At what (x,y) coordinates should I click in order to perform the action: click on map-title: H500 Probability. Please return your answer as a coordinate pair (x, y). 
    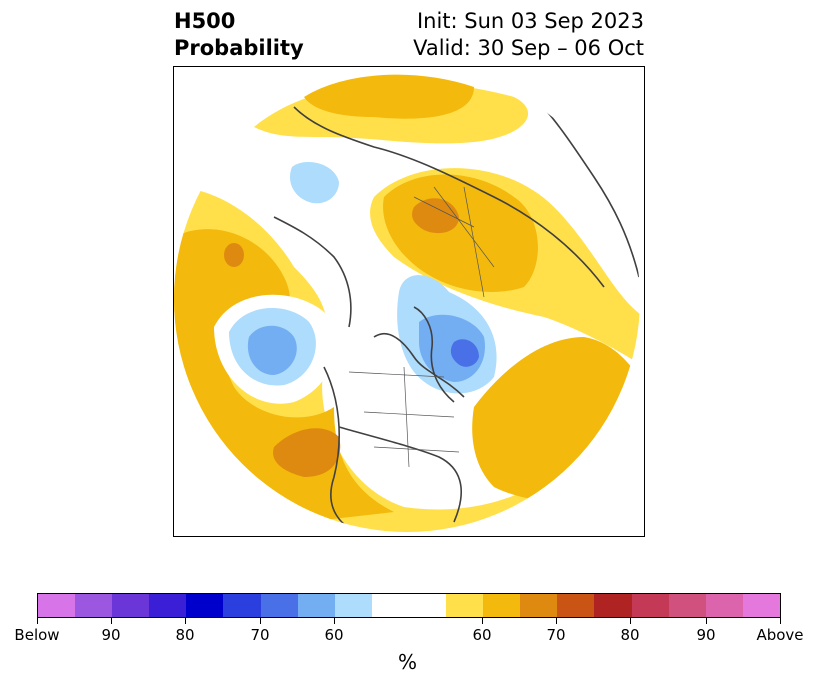
    Looking at the image, I should click on (239, 35).